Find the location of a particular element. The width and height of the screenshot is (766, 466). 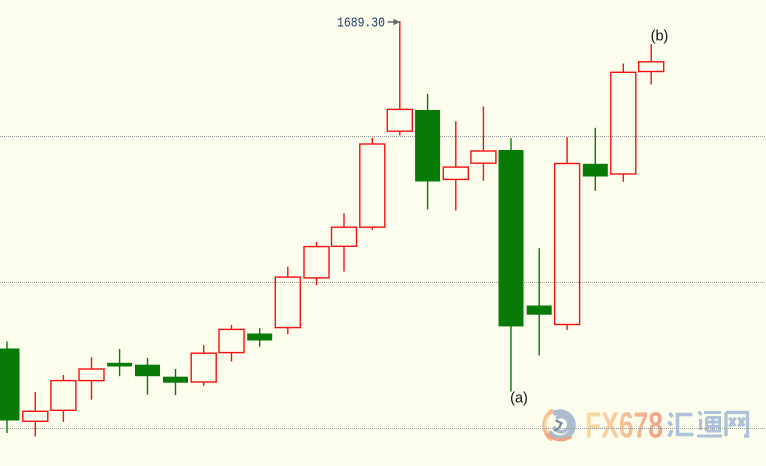

svg-text: (b) is located at coordinates (660, 37).